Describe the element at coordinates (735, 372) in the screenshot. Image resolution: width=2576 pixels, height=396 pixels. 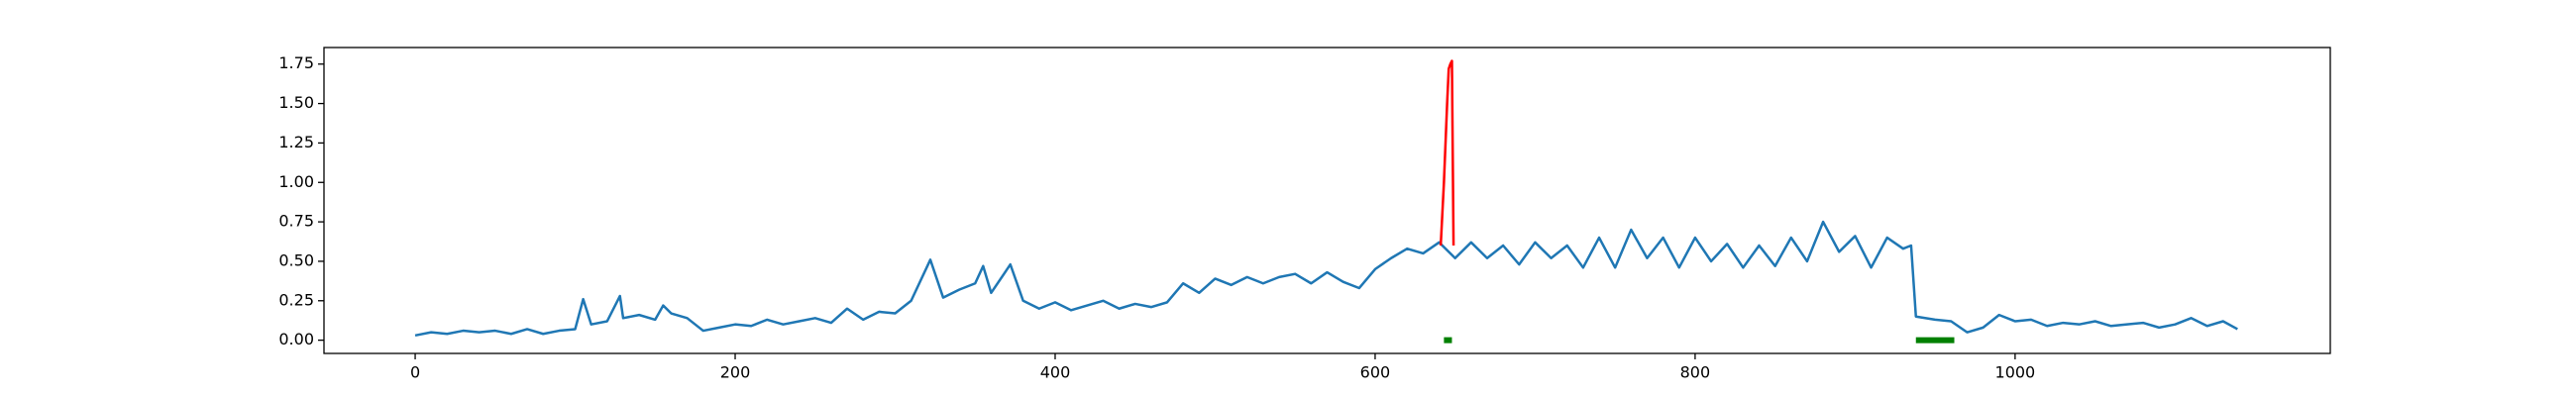
I see `x-tick-label: 200` at that location.